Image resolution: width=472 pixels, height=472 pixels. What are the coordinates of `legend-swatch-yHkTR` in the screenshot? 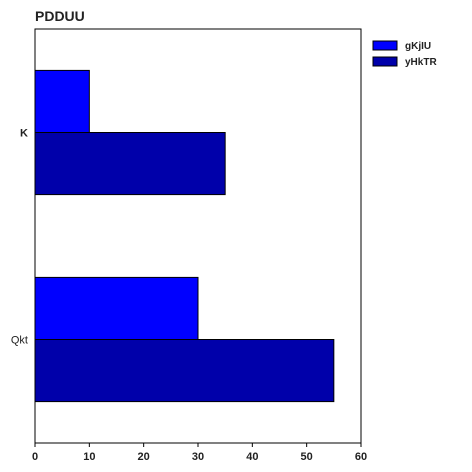 It's located at (385, 61).